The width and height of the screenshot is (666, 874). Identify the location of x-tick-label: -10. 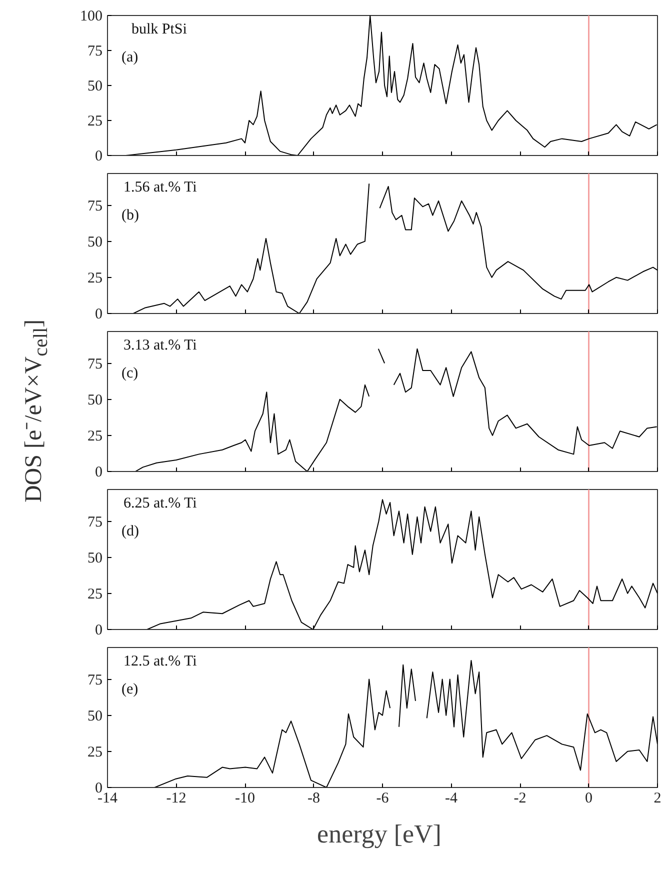
(245, 798).